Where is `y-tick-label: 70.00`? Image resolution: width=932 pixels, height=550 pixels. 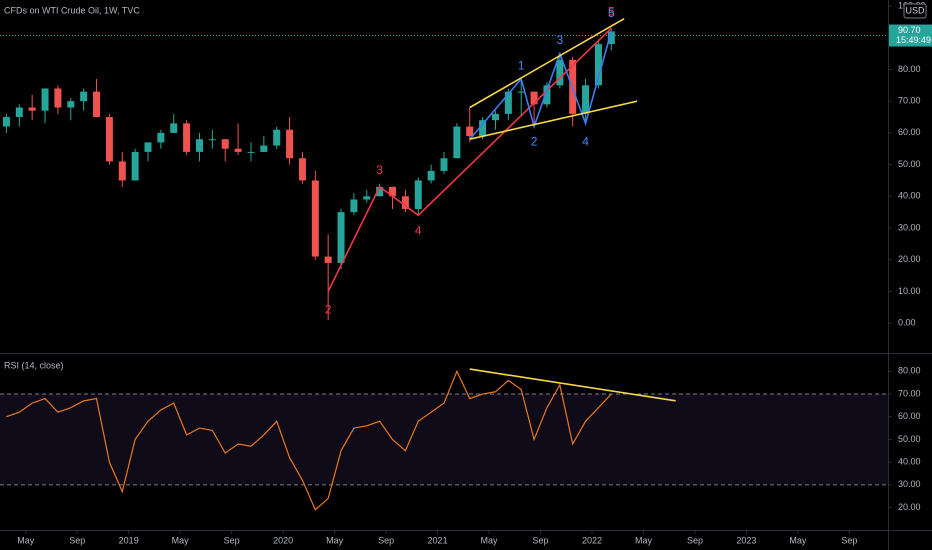 y-tick-label: 70.00 is located at coordinates (909, 101).